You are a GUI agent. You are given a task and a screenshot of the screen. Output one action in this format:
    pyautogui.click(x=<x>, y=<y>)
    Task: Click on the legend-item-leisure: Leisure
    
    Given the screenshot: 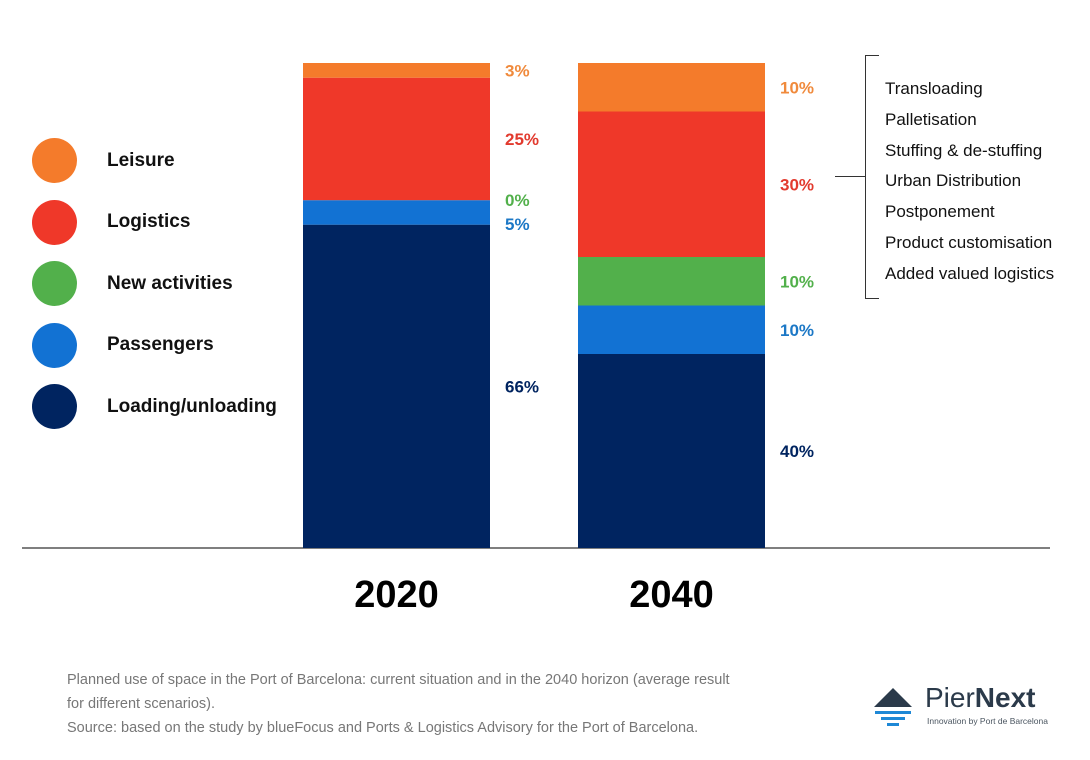 What is the action you would take?
    pyautogui.click(x=154, y=161)
    